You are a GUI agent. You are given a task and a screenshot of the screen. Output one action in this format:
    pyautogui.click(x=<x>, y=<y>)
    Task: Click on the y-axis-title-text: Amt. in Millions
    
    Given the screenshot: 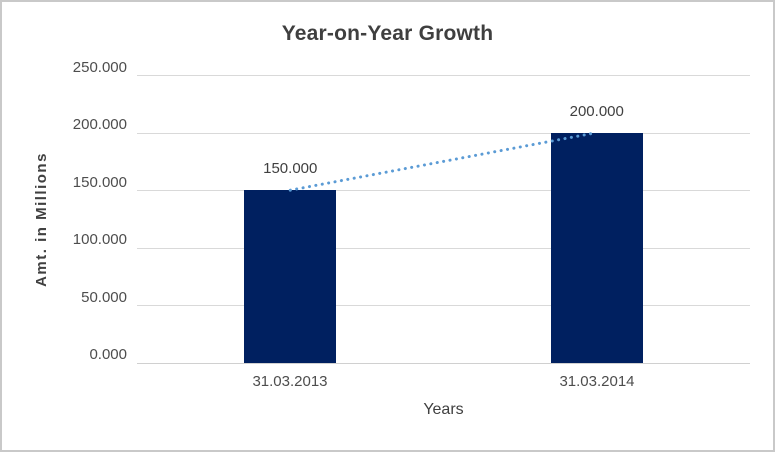 What is the action you would take?
    pyautogui.click(x=41, y=219)
    